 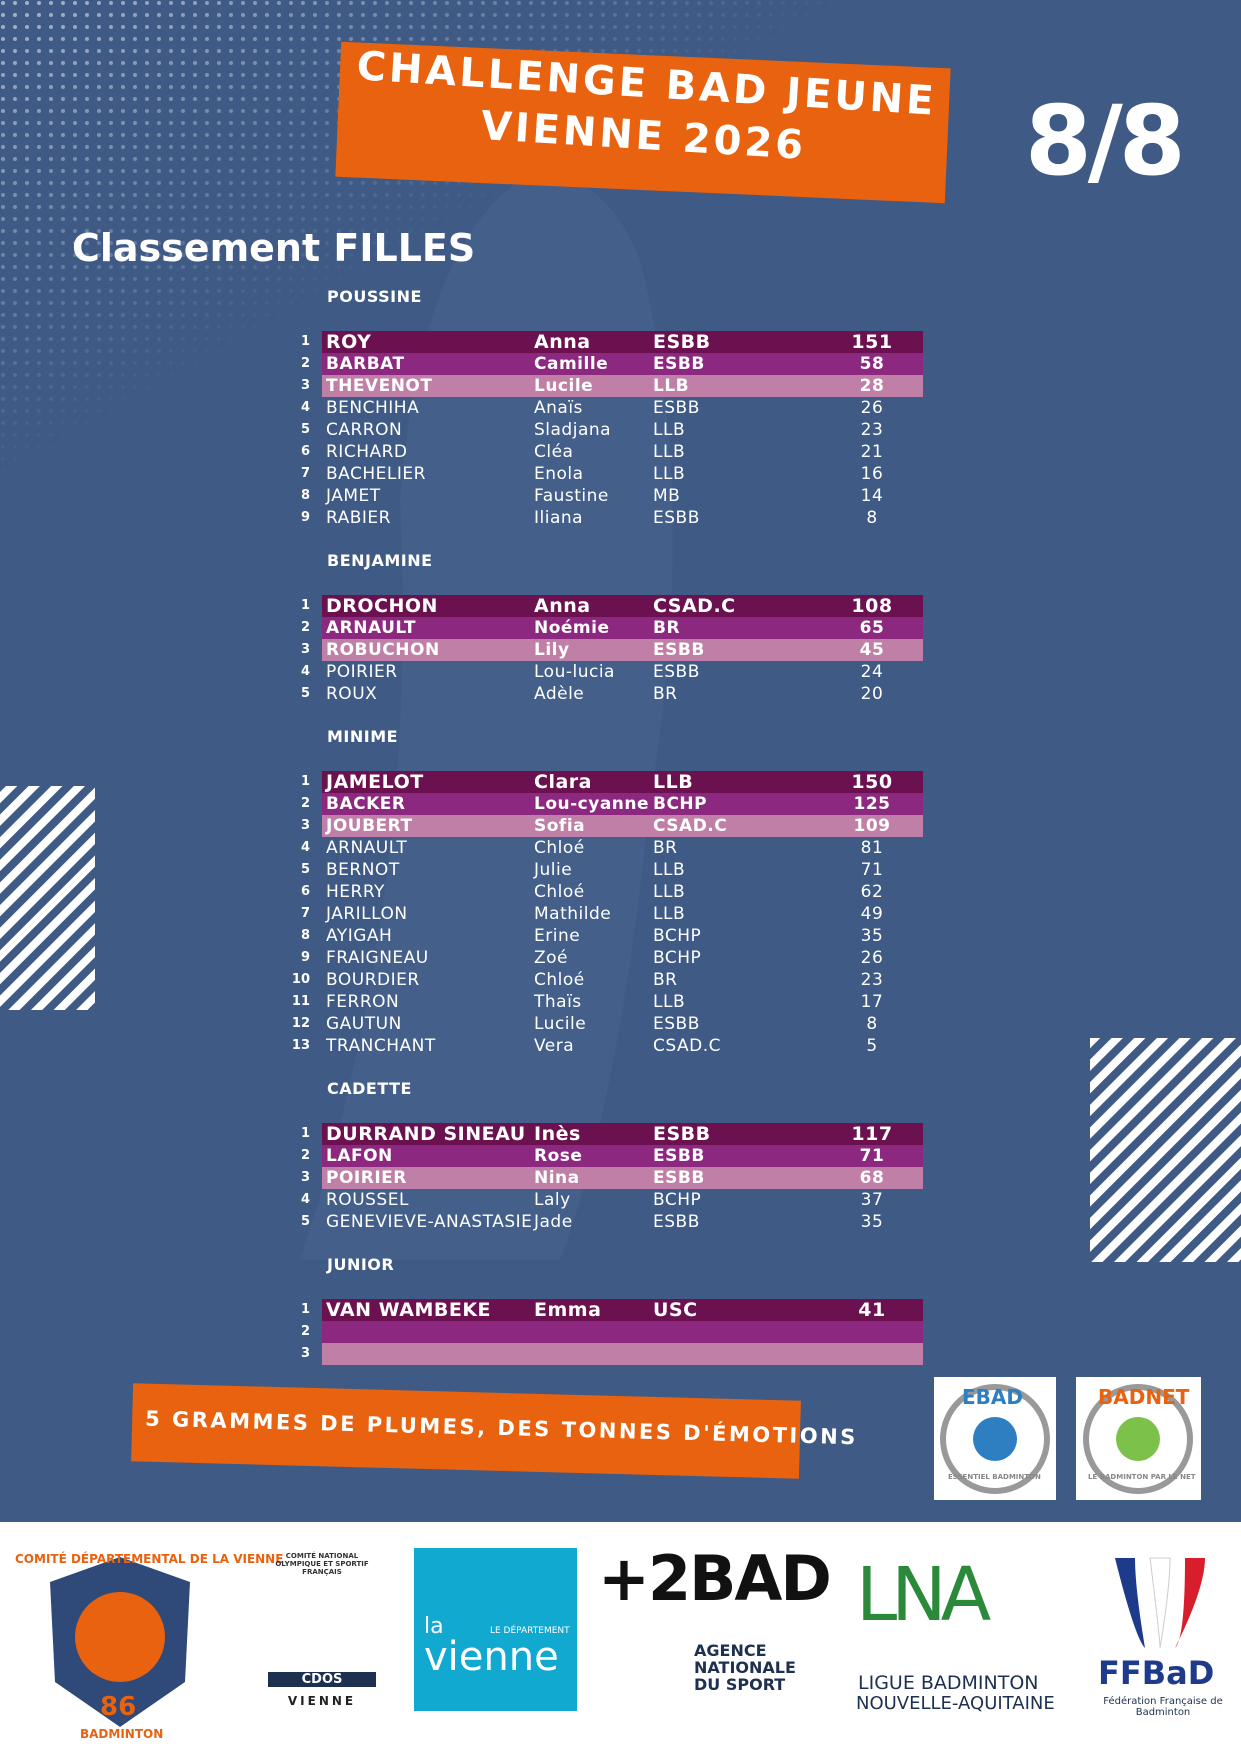 What do you see at coordinates (300, 1045) in the screenshot?
I see `rank: 13` at bounding box center [300, 1045].